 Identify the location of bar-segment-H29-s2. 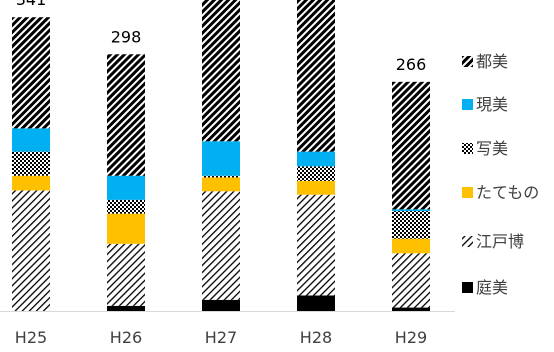
(411, 246).